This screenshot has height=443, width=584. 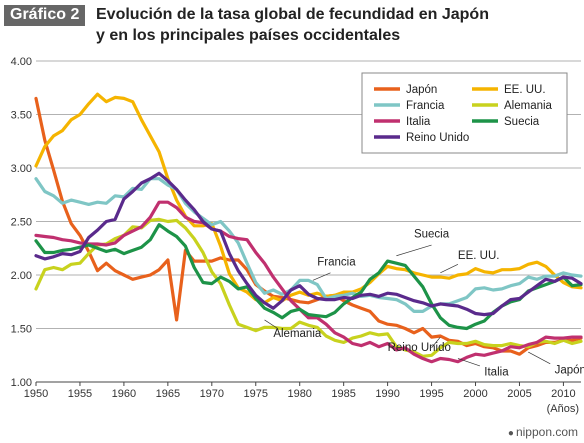 What do you see at coordinates (21, 116) in the screenshot?
I see `y-tick-label: 3.50` at bounding box center [21, 116].